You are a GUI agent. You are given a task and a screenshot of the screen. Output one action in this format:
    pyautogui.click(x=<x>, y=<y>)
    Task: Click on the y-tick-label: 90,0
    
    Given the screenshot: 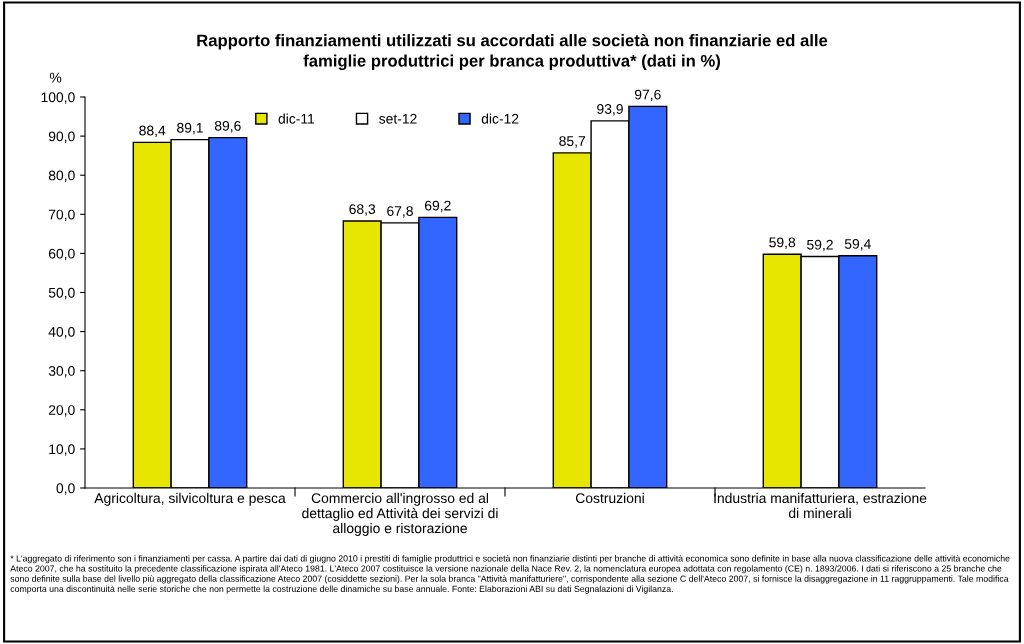 What is the action you would take?
    pyautogui.click(x=61, y=137)
    